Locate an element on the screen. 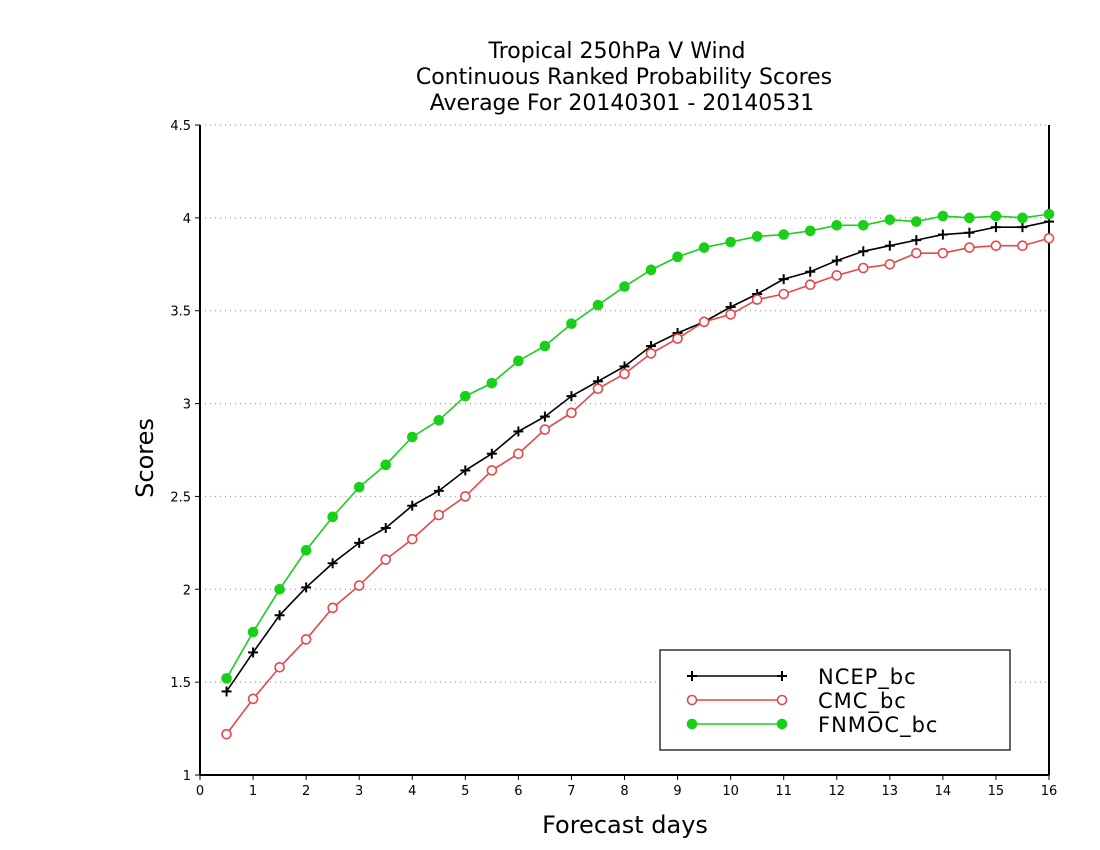  x-tick-label: 16 is located at coordinates (1049, 791).